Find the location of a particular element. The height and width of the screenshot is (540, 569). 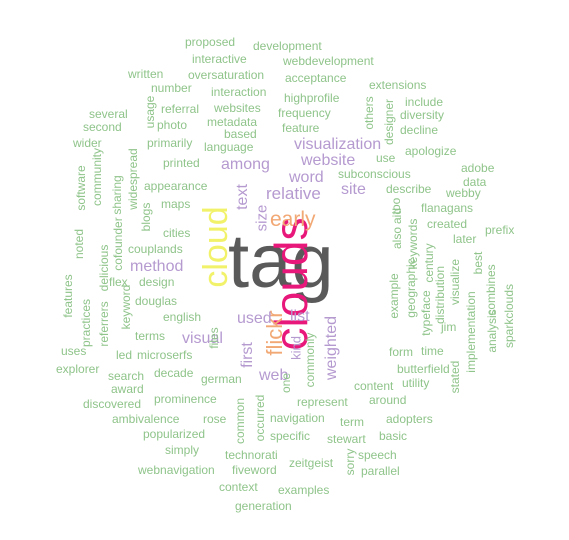

cloud-word: cofounder is located at coordinates (118, 244).